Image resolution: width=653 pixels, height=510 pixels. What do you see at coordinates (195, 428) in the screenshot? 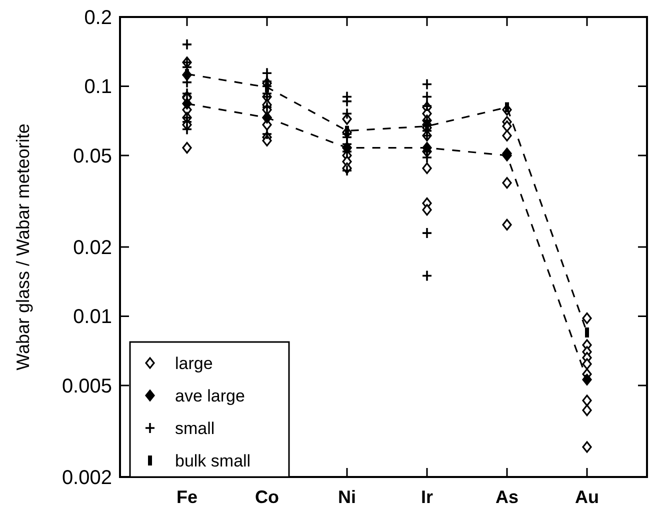
I see `legend-label: small` at bounding box center [195, 428].